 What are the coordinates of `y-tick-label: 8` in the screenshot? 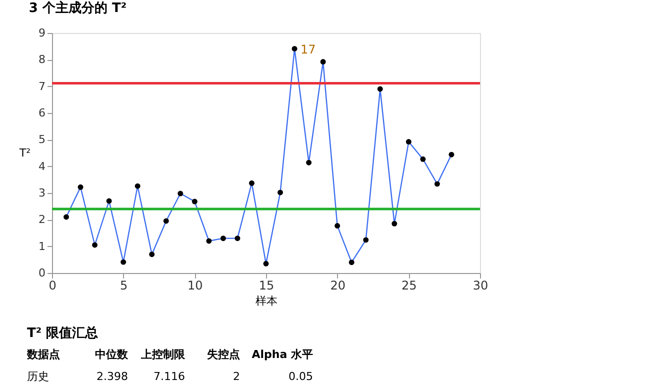 It's located at (42, 59).